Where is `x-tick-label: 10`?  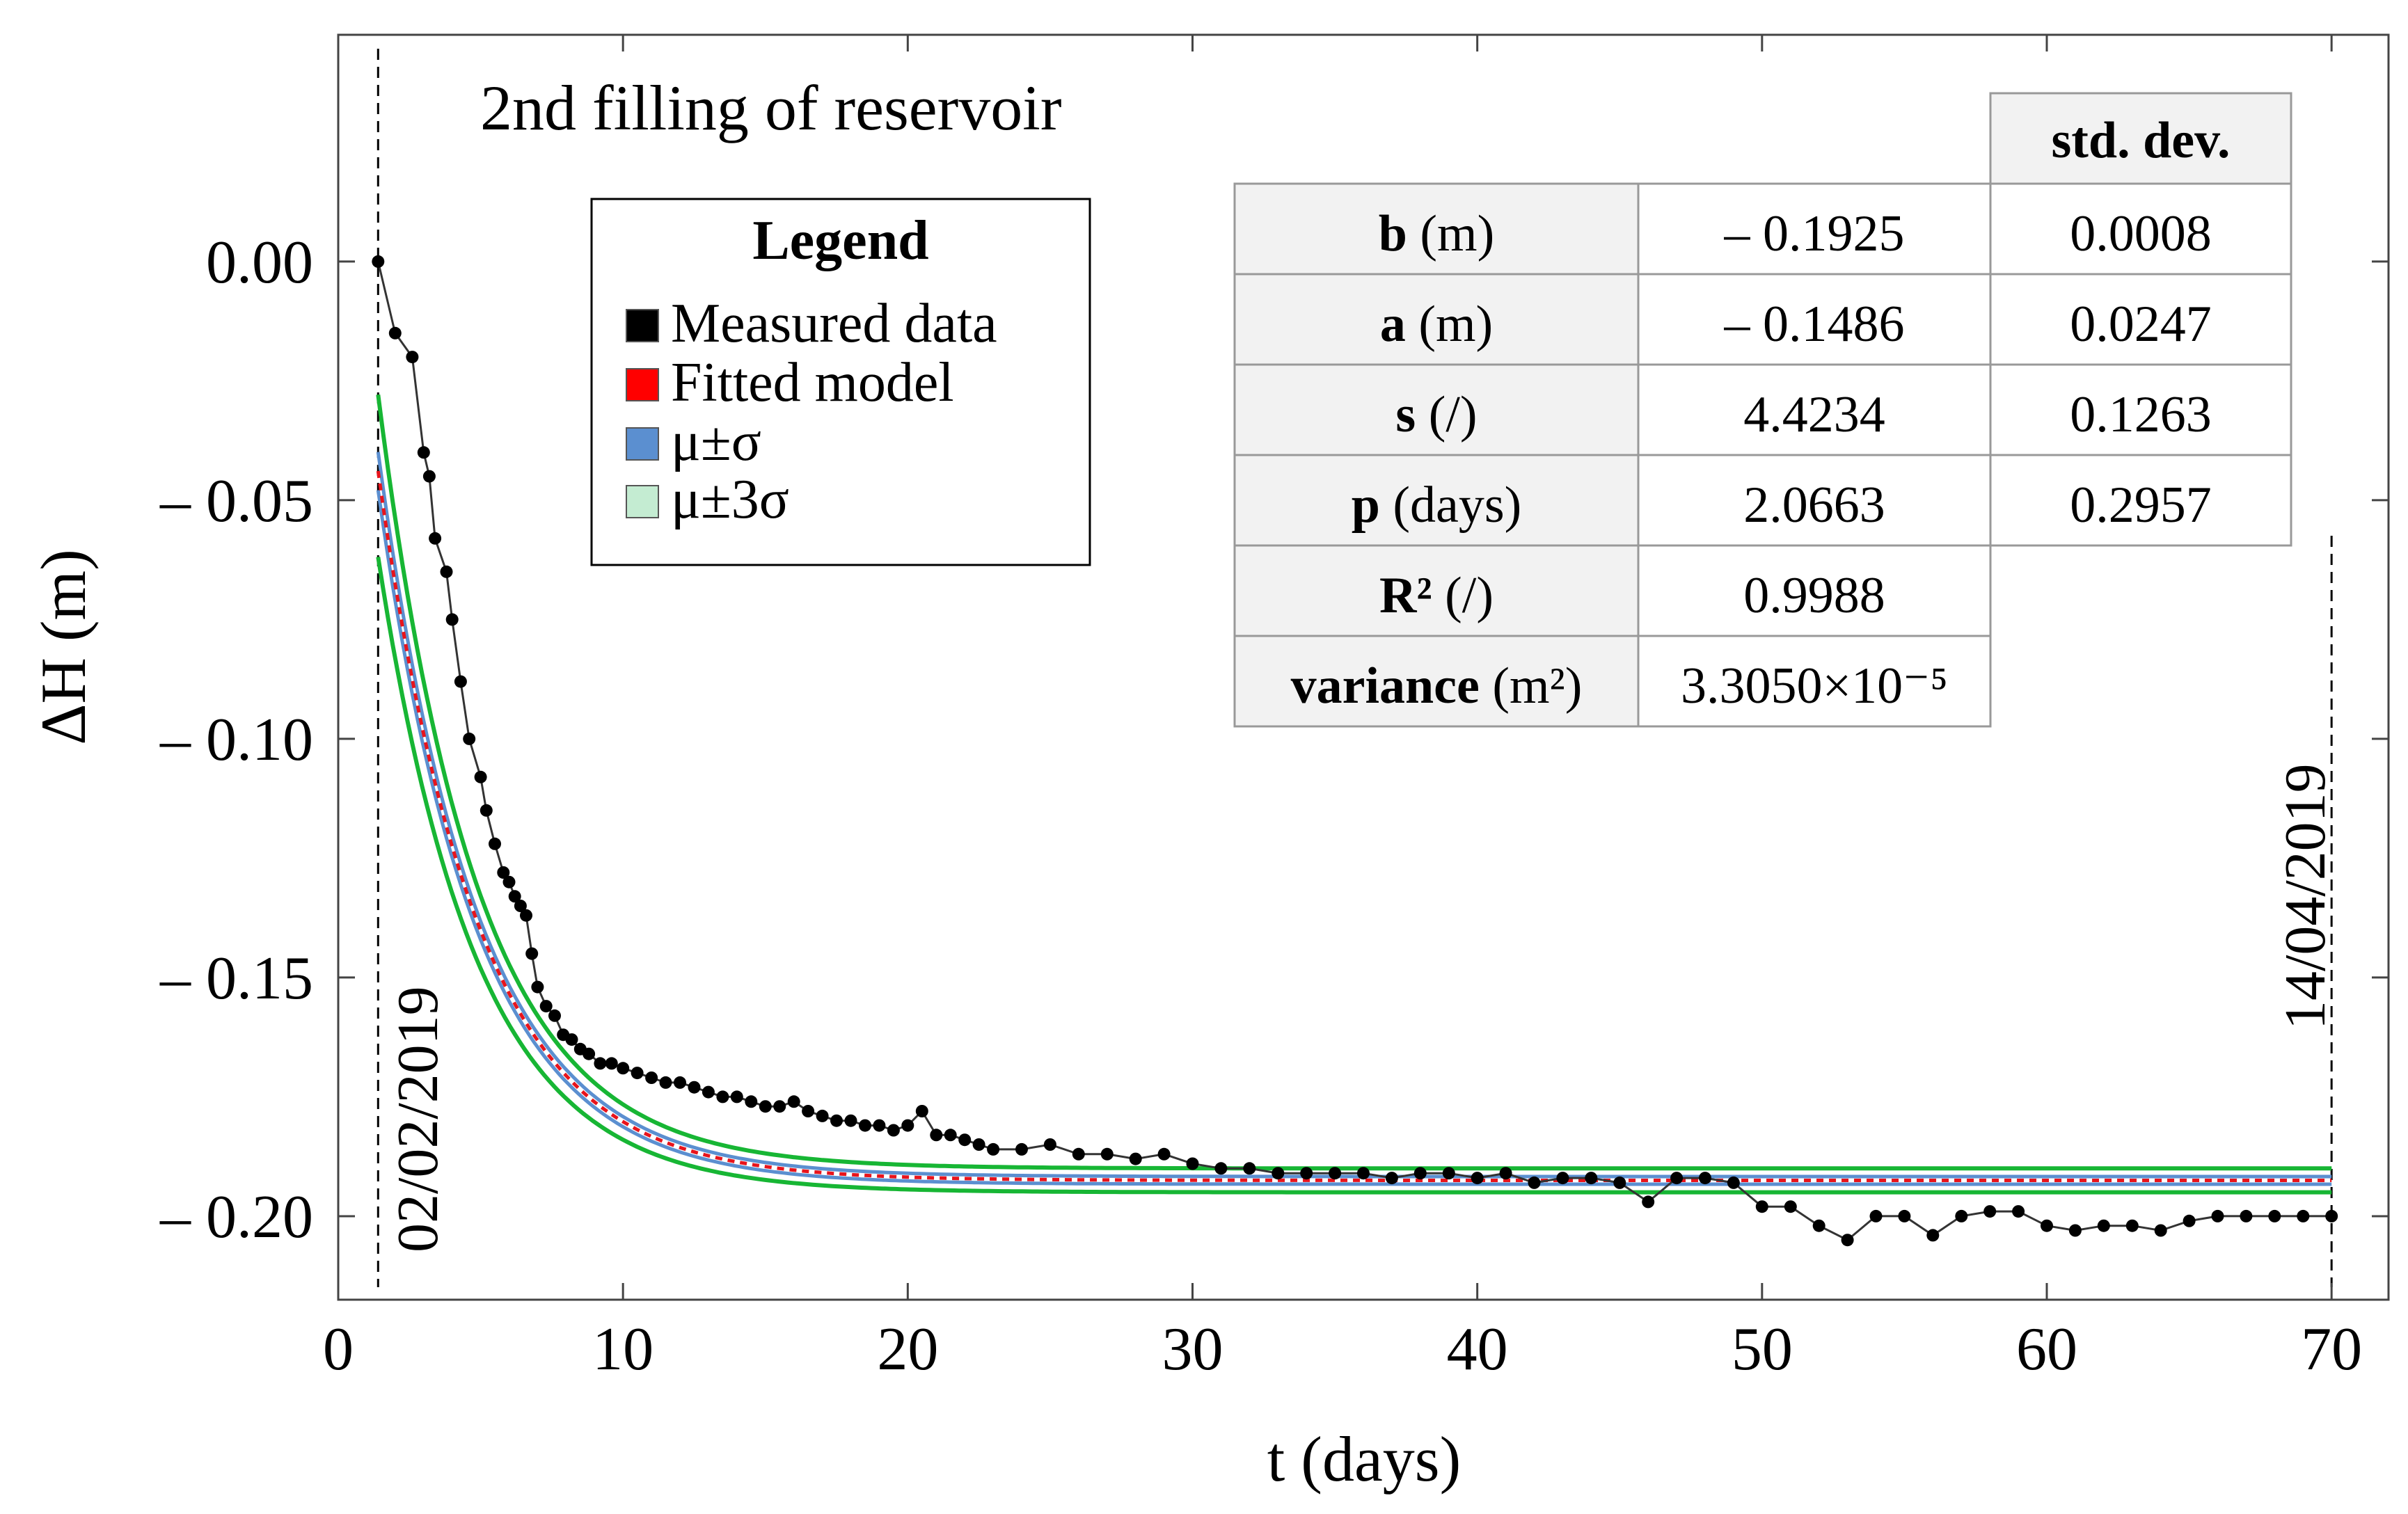 x-tick-label: 10 is located at coordinates (623, 1349).